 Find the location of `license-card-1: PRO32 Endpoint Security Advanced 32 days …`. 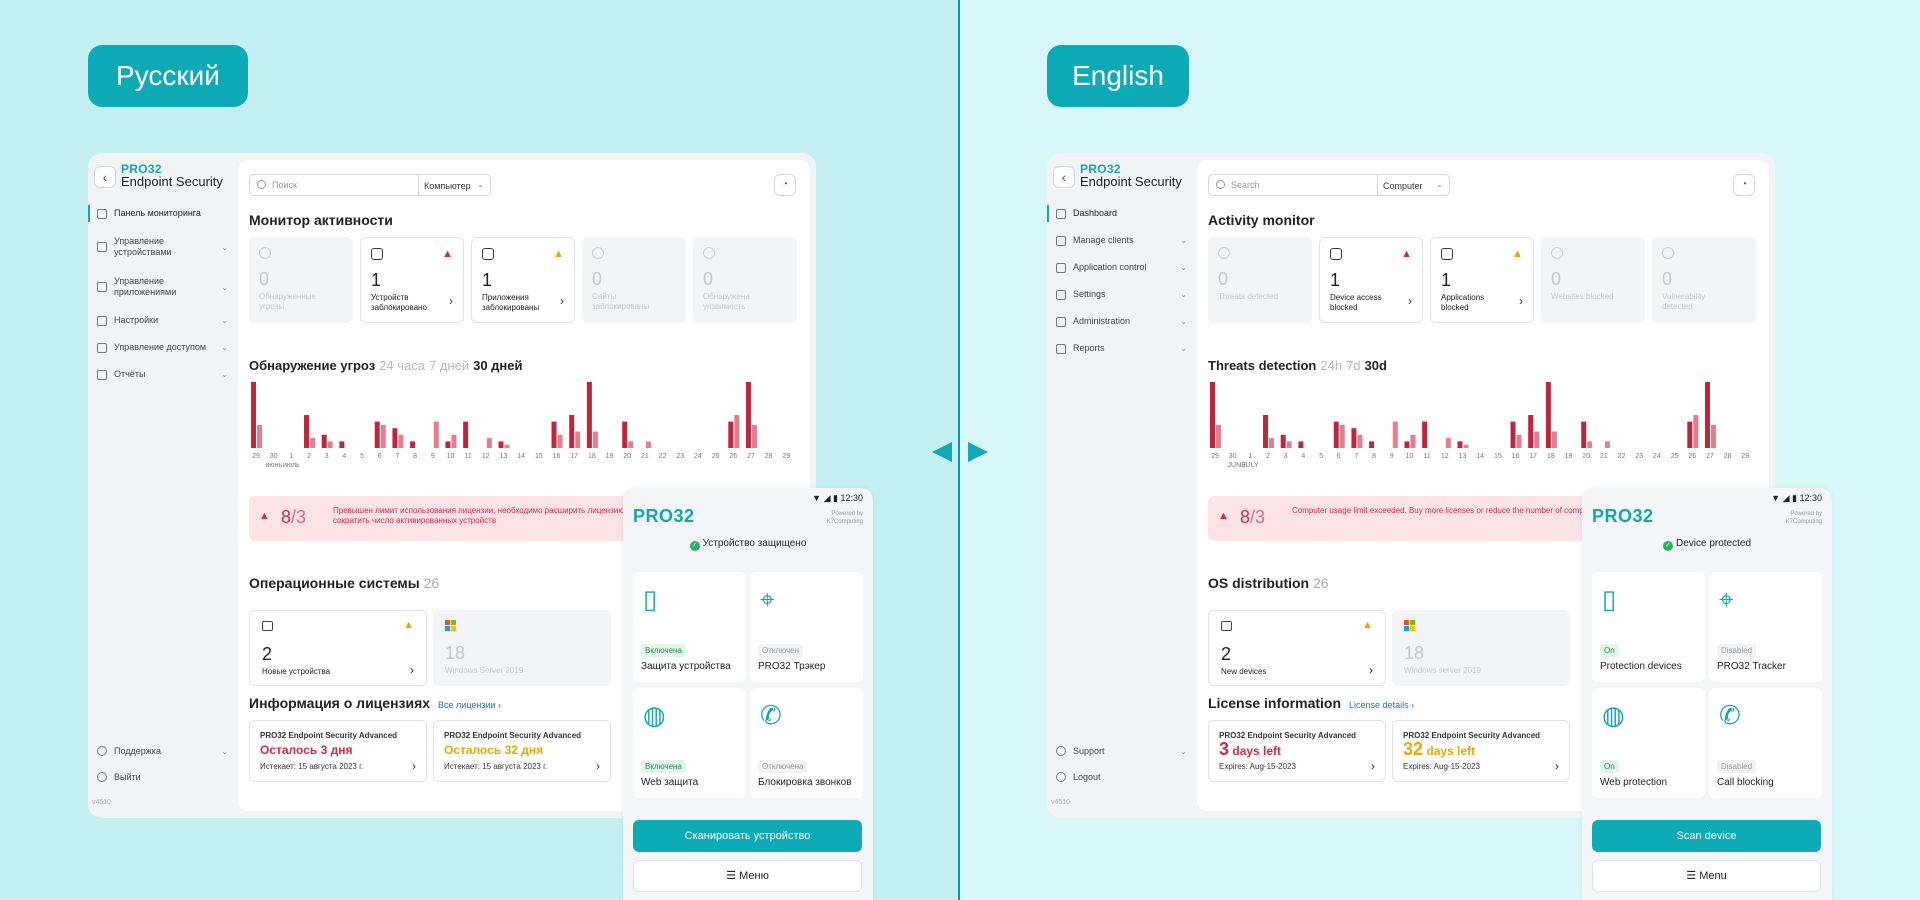

license-card-1: PRO32 Endpoint Security Advanced 32 days … is located at coordinates (1481, 751).